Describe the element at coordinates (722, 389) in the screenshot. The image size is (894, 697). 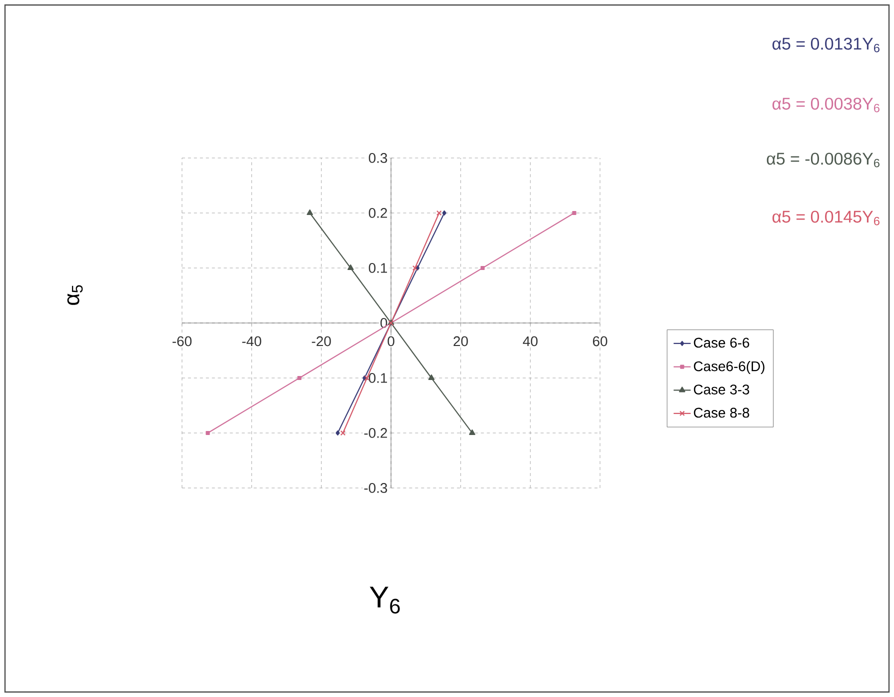
I see `legend-label: Case 3-3` at that location.